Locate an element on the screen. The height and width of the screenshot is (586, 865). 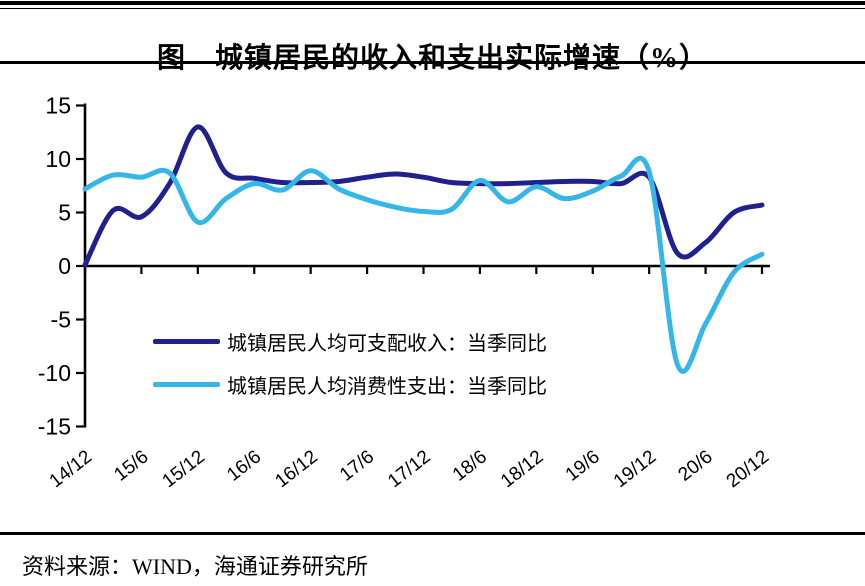
top-rule-thin is located at coordinates (432, 8).